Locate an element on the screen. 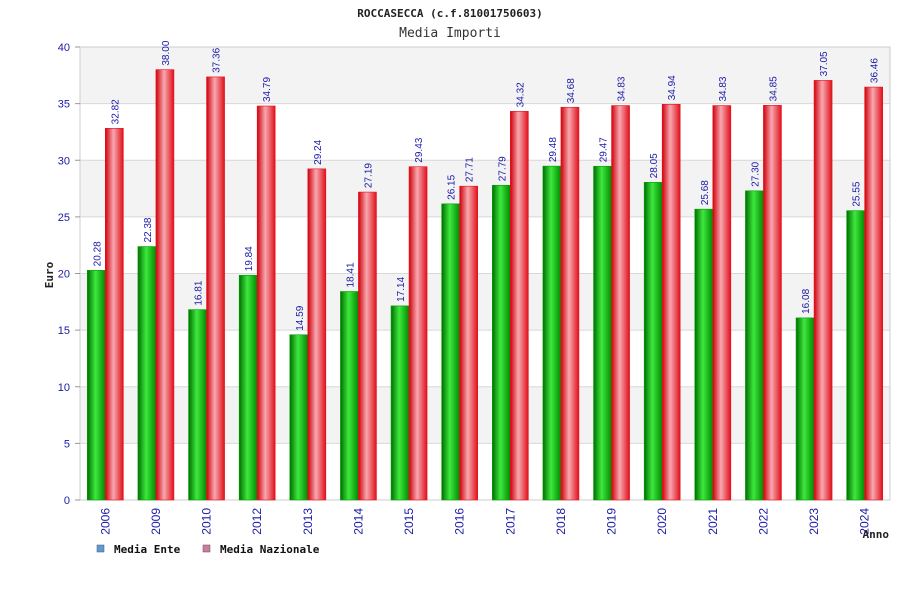 The width and height of the screenshot is (900, 600). y-tick-label: 10 is located at coordinates (64, 388).